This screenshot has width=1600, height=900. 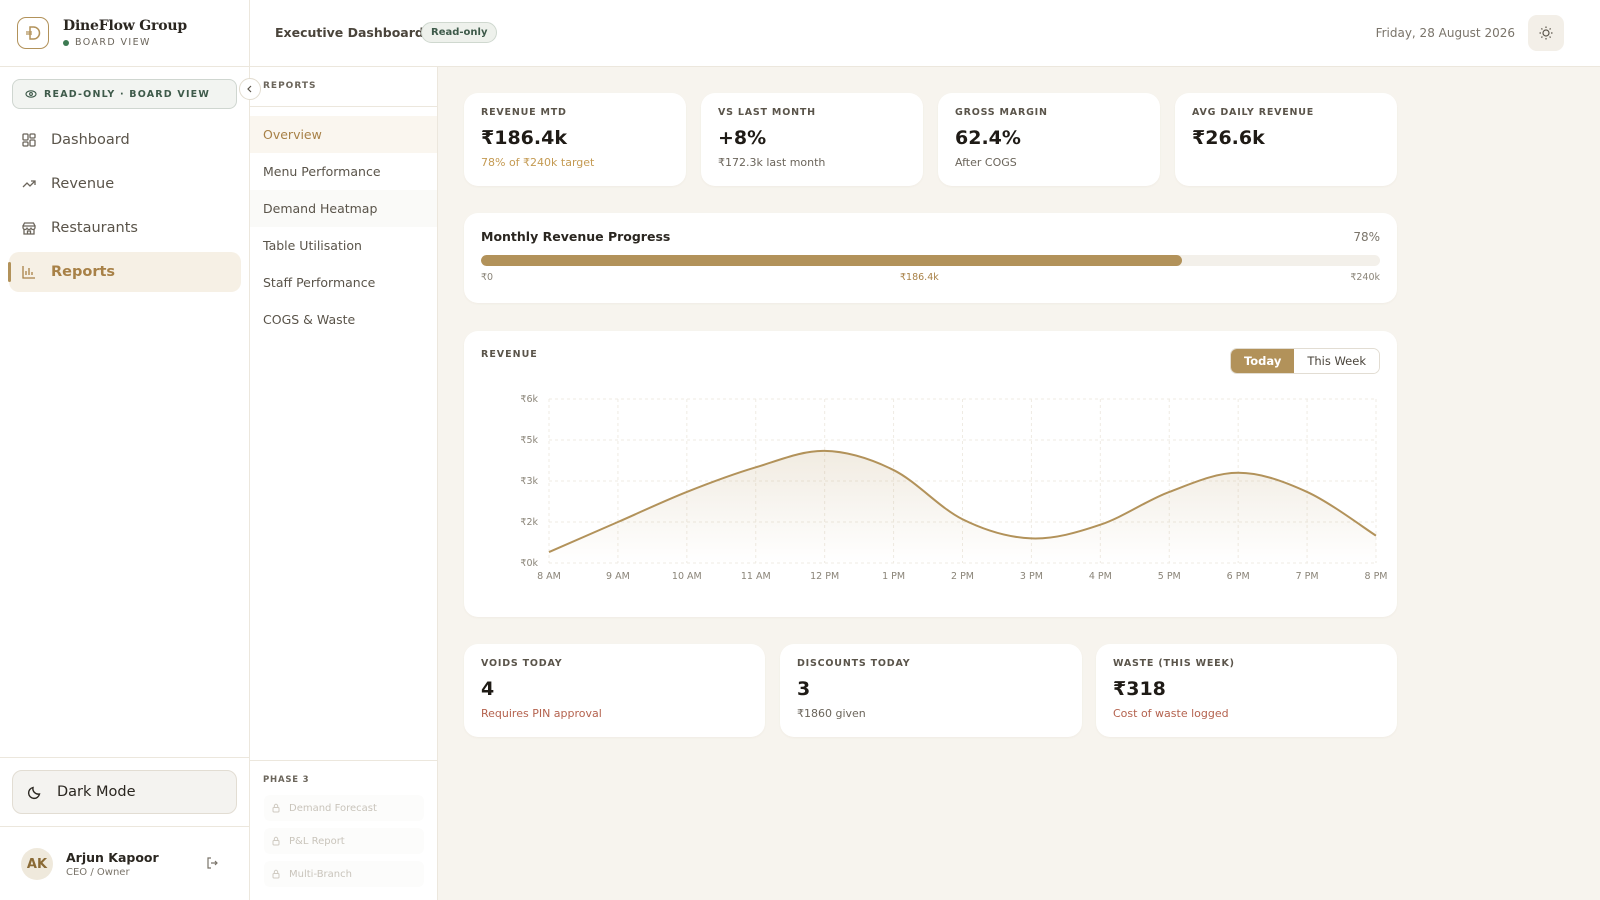 I want to click on sidebar-item-dashboard: Dashboard, so click(x=125, y=140).